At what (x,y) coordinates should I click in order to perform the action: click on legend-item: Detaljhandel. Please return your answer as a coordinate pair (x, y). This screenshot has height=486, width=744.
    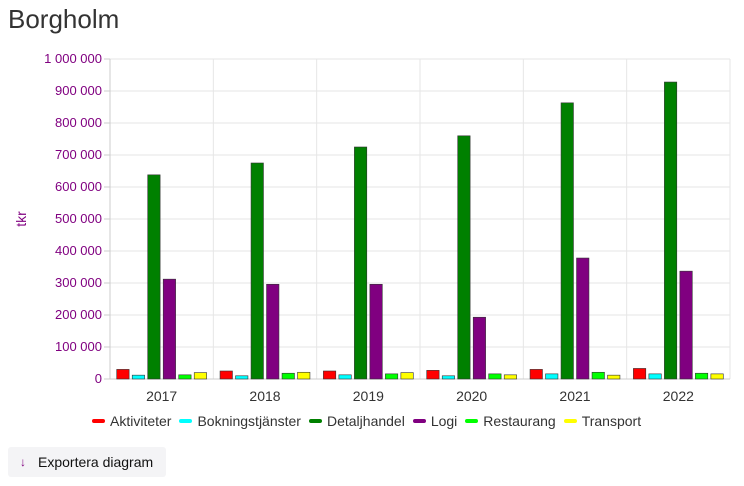
    Looking at the image, I should click on (356, 421).